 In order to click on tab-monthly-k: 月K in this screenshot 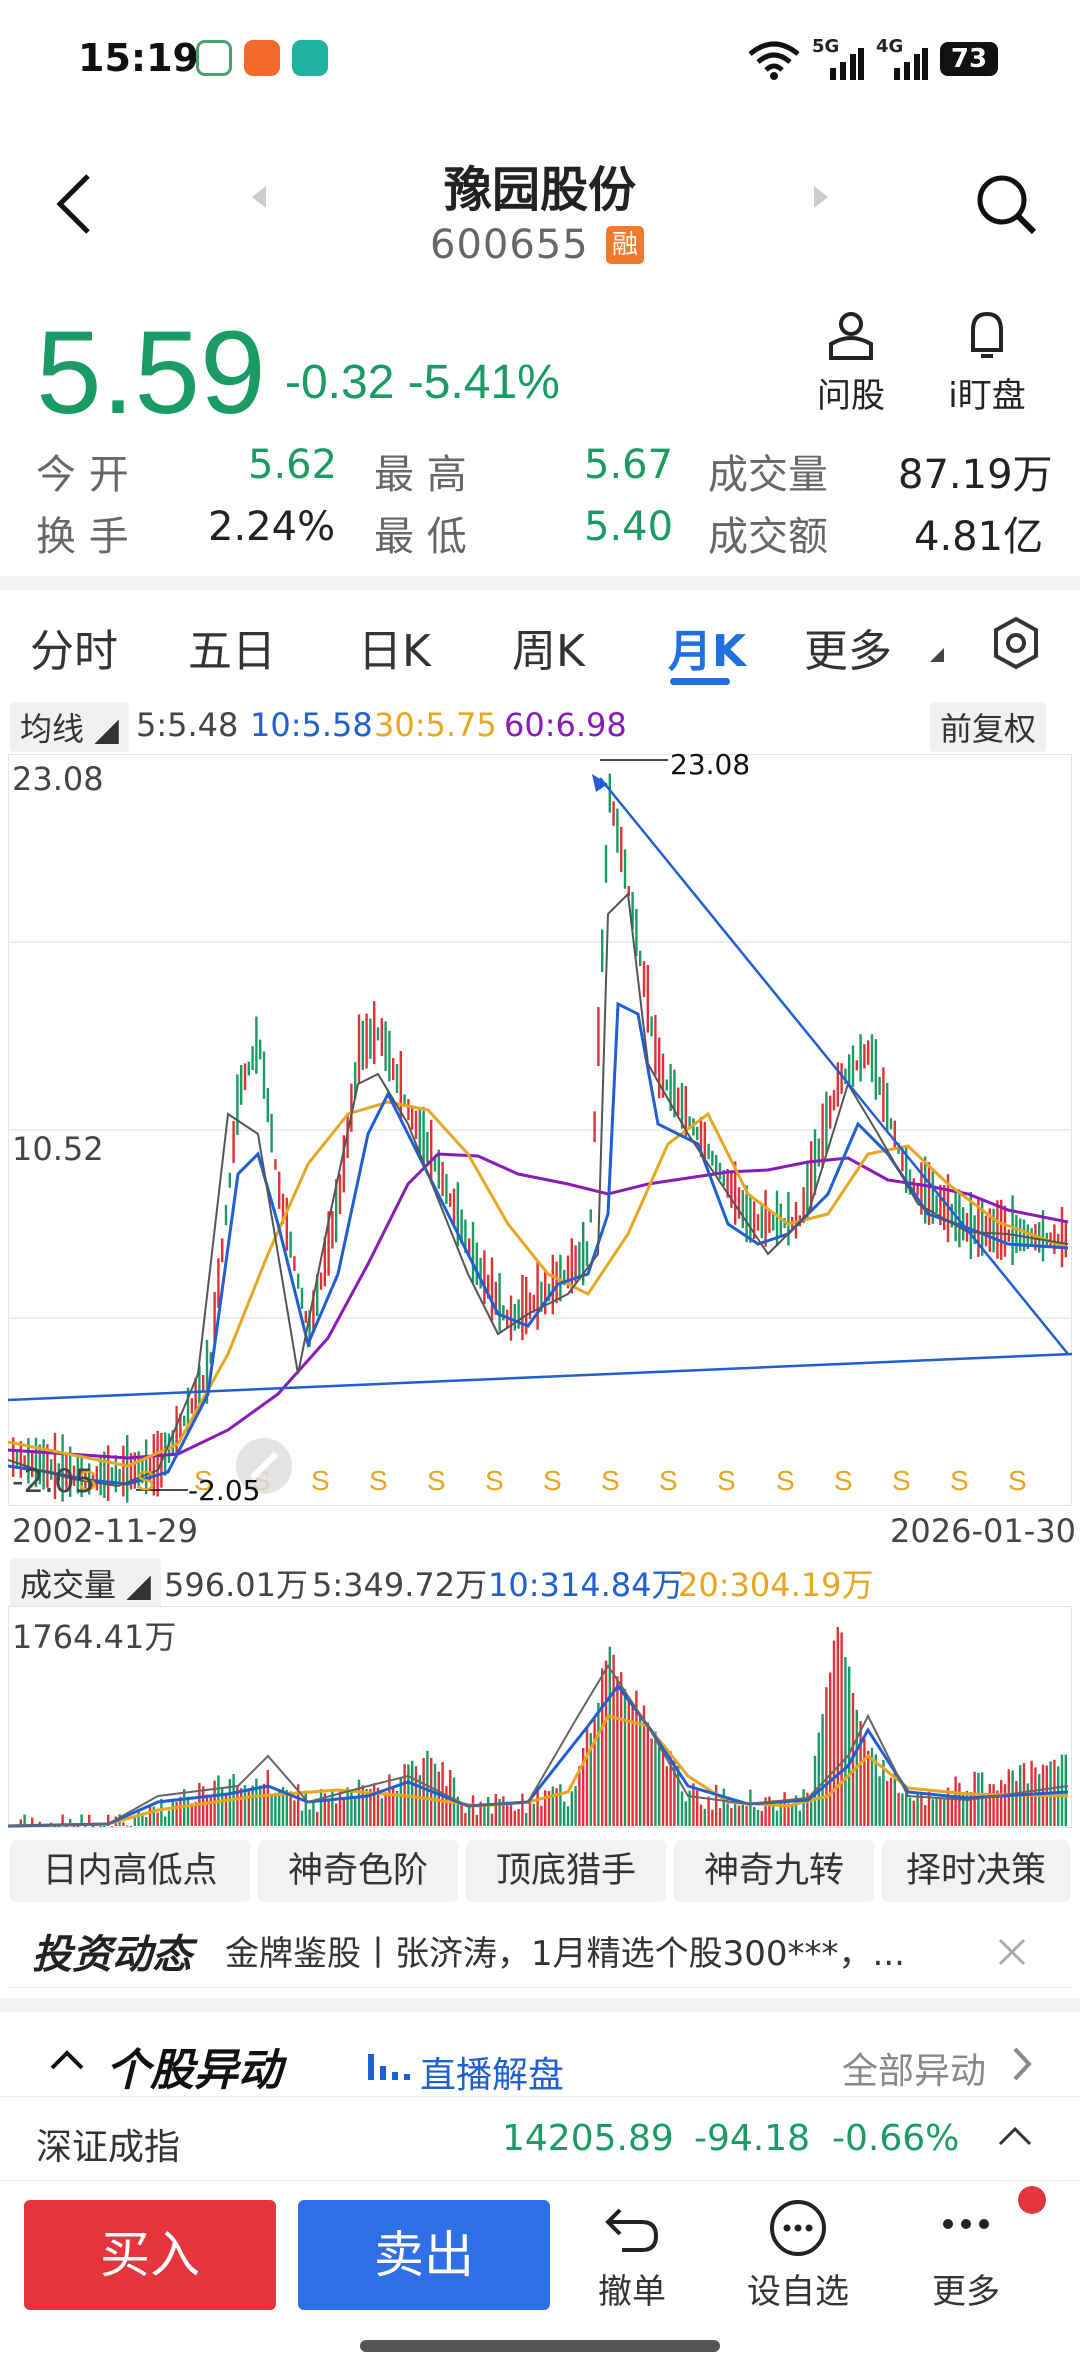, I will do `click(707, 651)`.